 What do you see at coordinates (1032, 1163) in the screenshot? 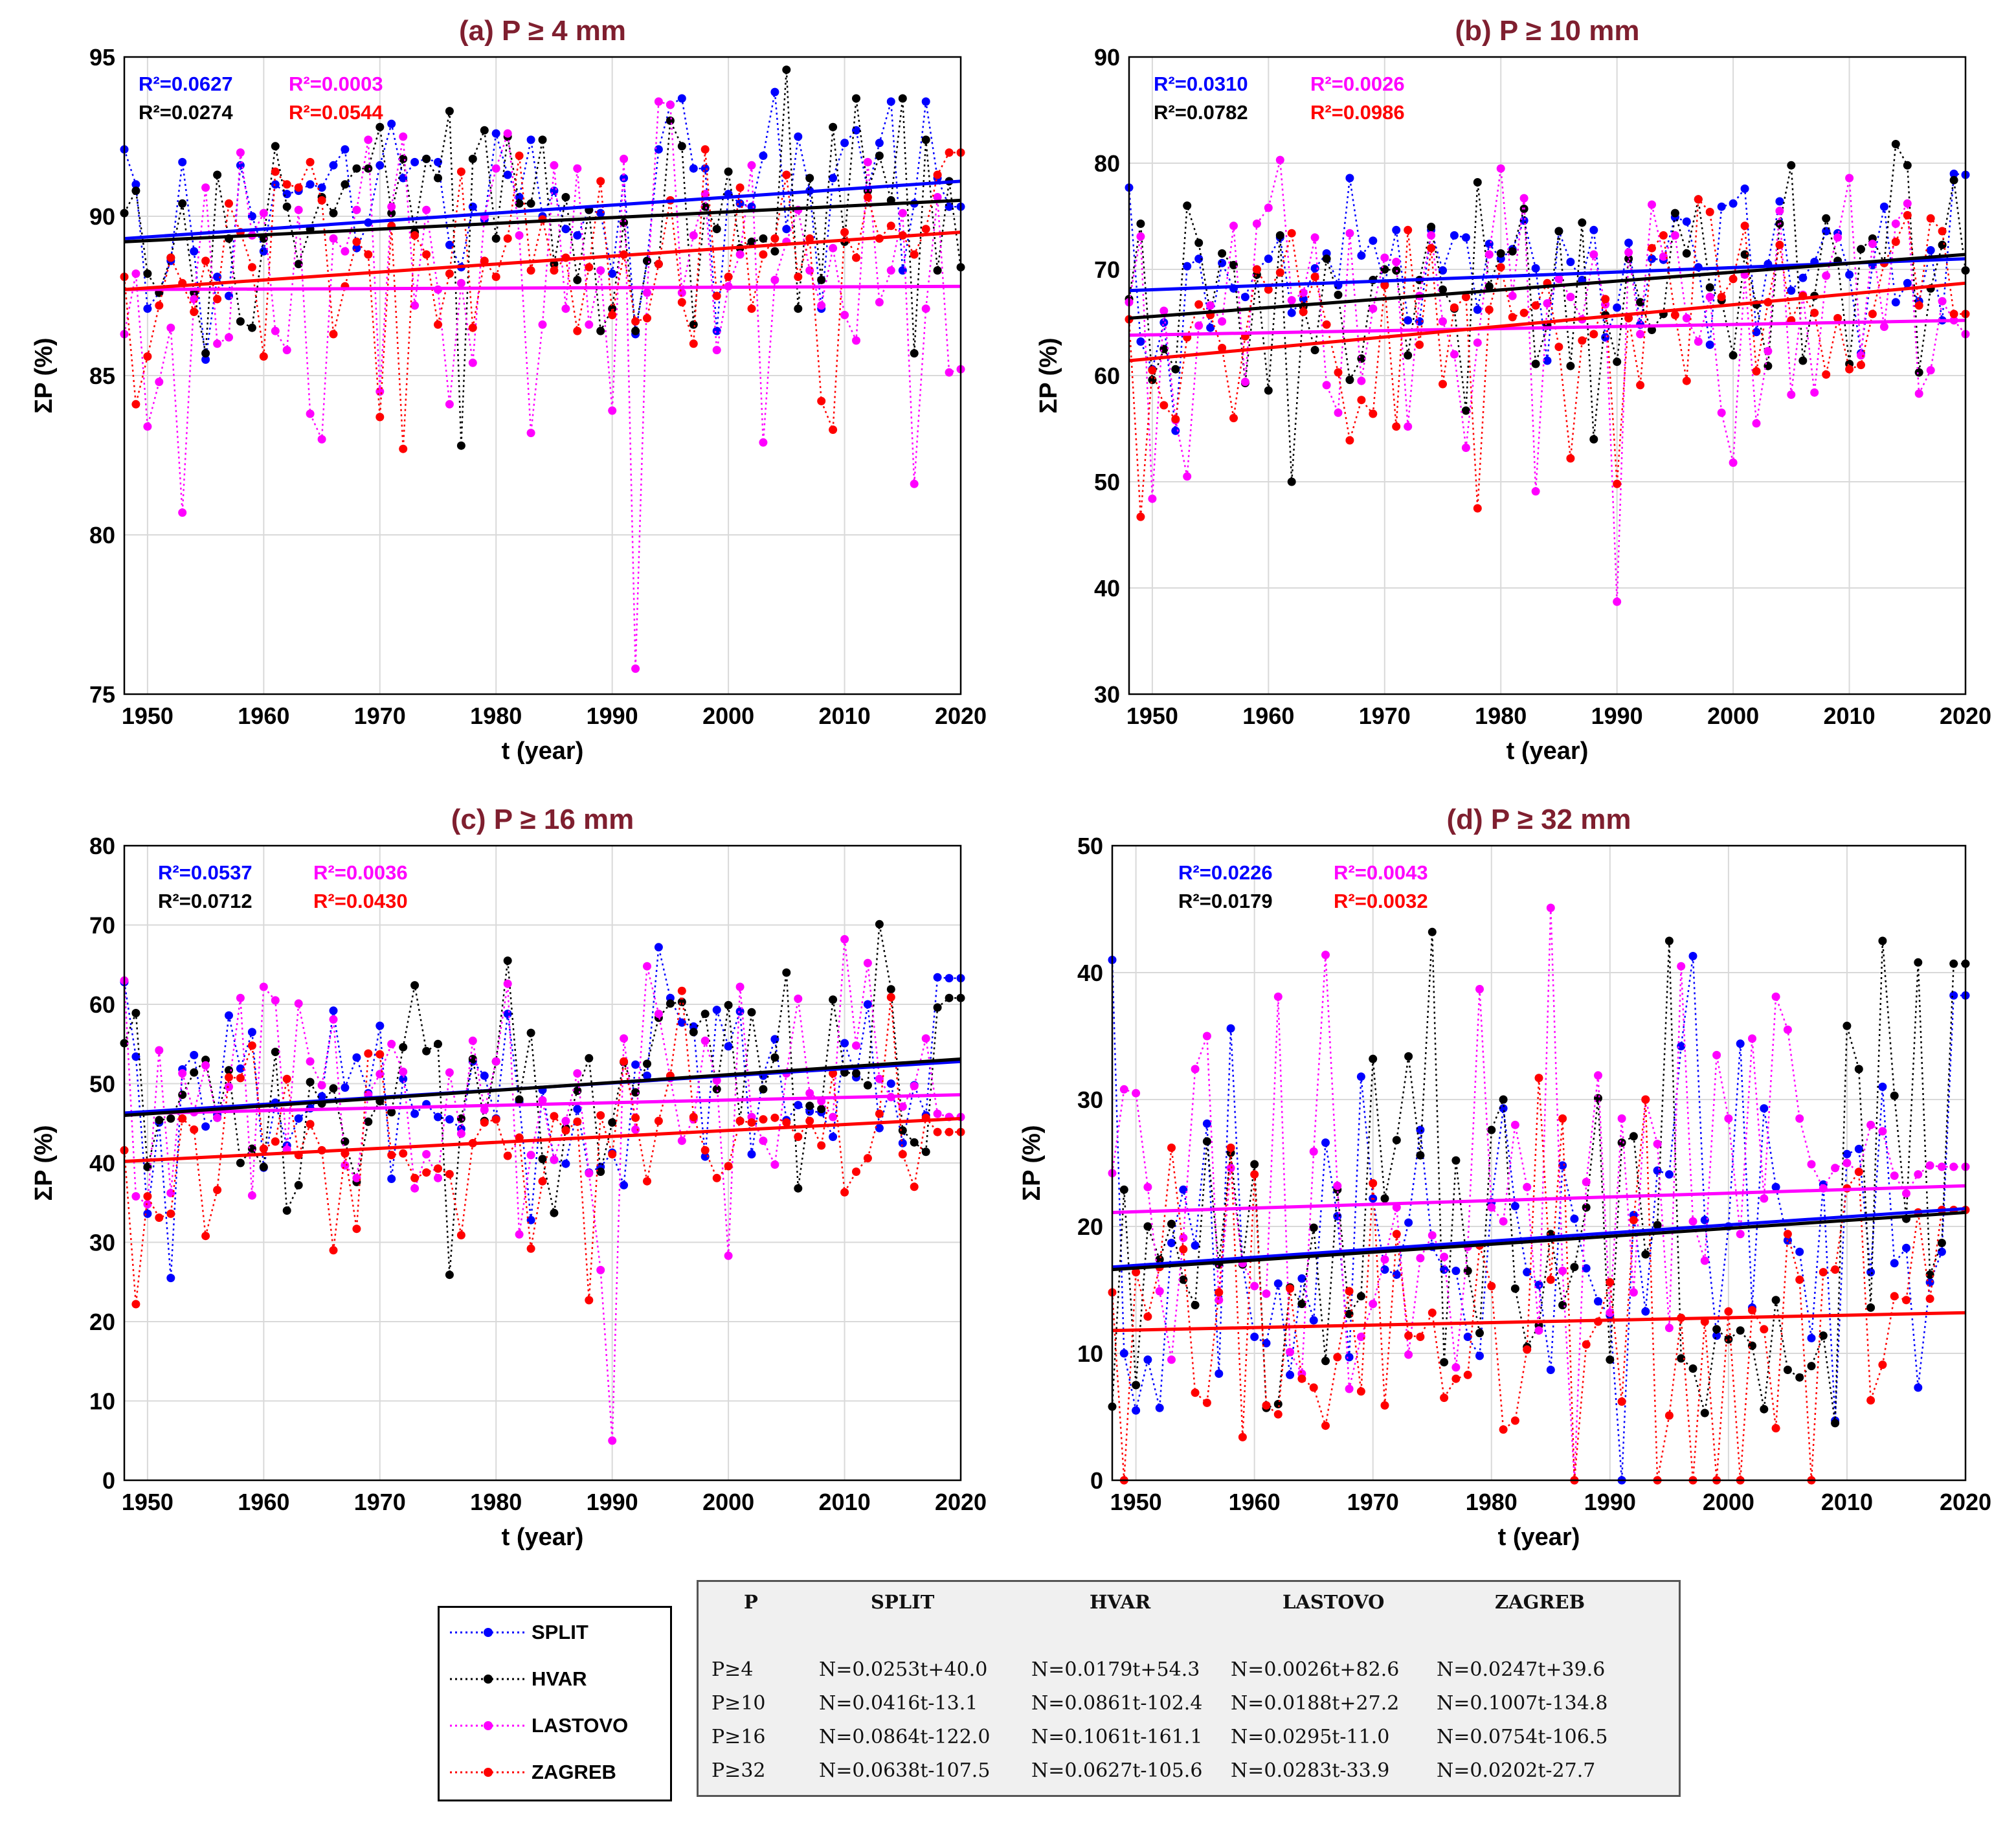
I see `y-axis-label: ΣP (%)` at bounding box center [1032, 1163].